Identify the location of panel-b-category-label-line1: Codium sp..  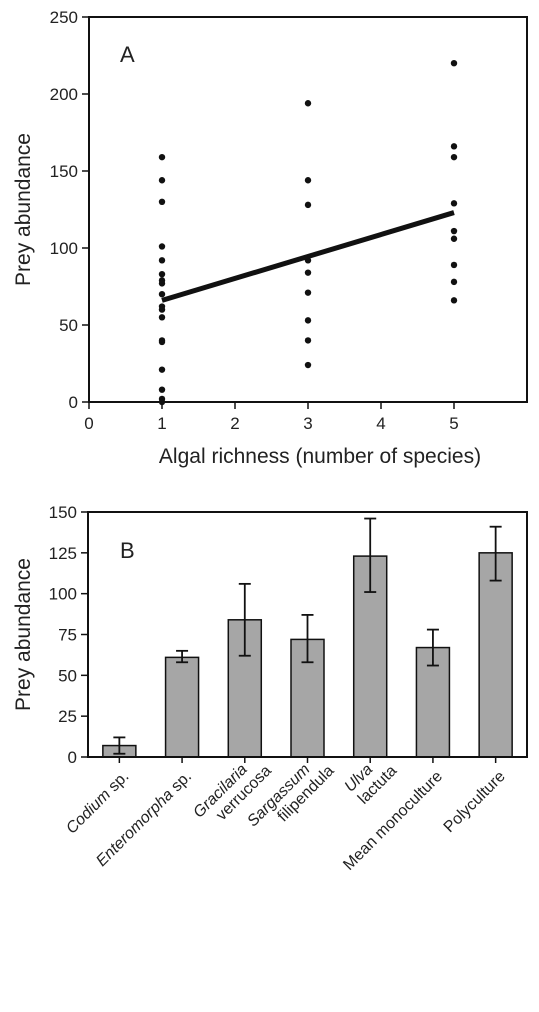
(97, 802).